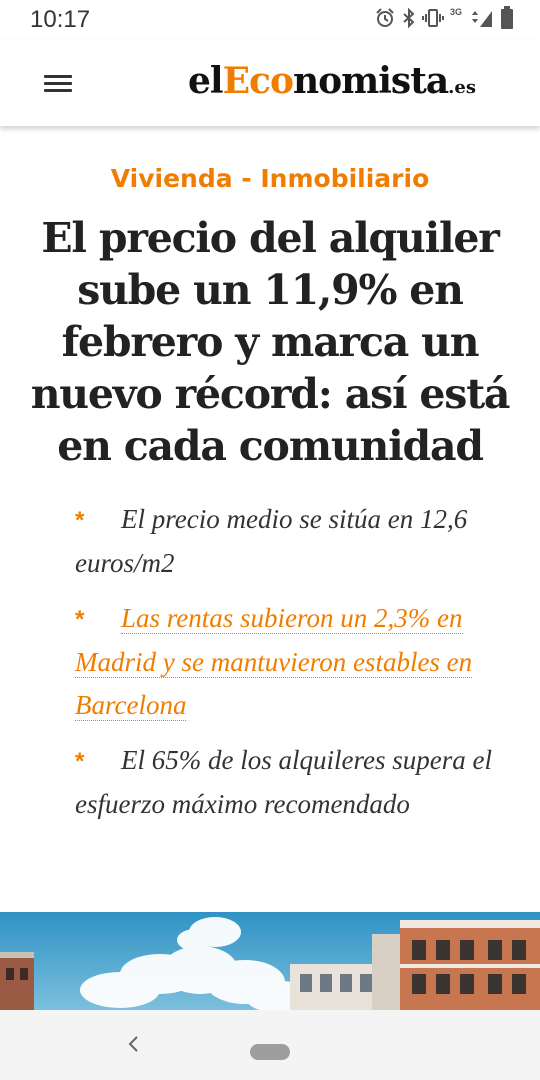 This screenshot has width=540, height=1080. I want to click on logo-tld: .es, so click(462, 87).